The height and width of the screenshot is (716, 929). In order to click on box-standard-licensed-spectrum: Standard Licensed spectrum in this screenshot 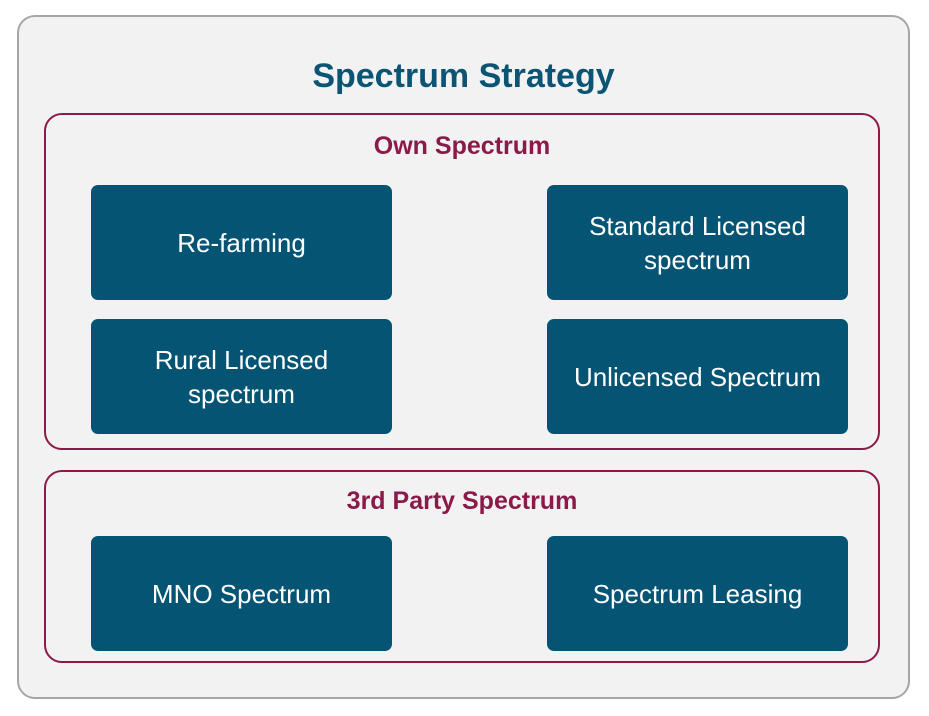, I will do `click(697, 242)`.